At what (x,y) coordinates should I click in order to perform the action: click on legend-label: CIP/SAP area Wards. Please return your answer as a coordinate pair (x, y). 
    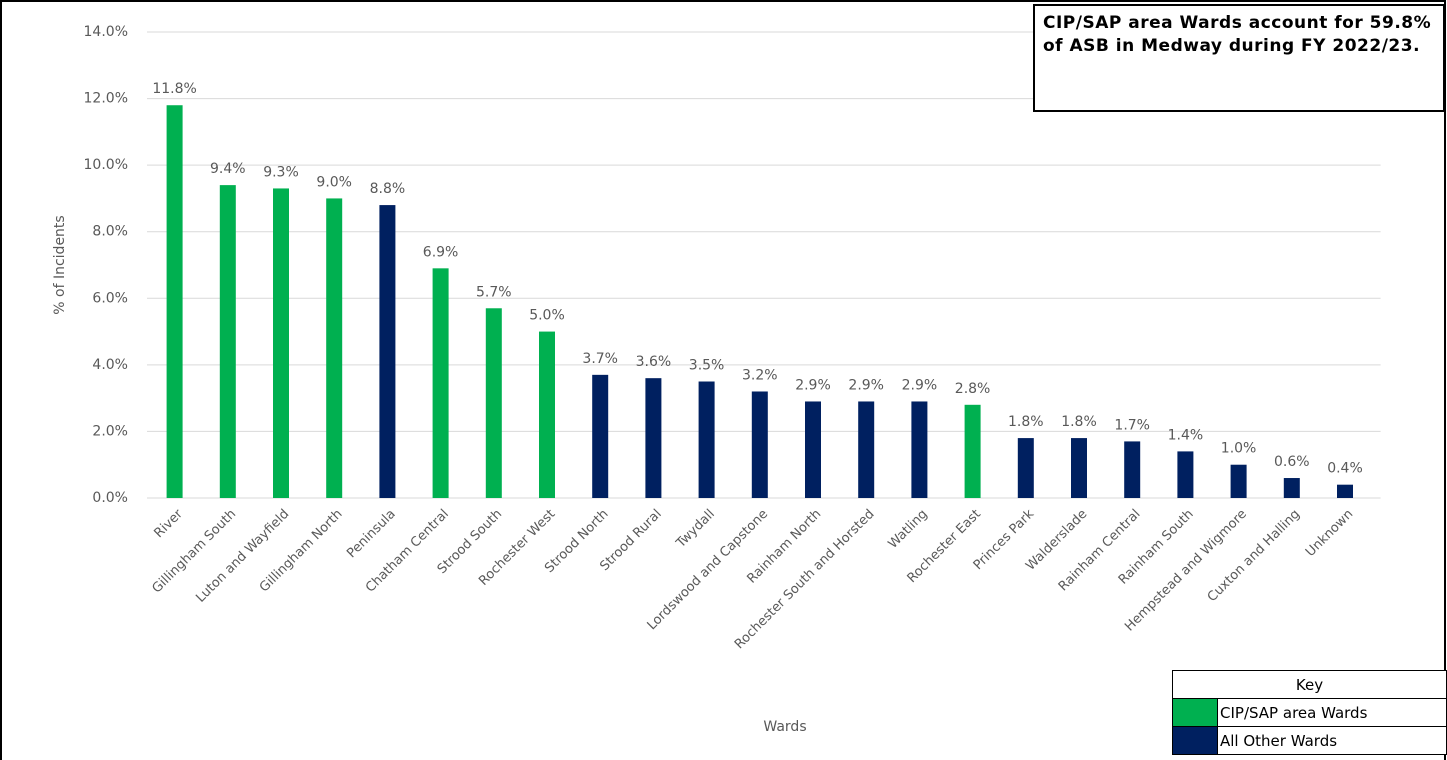
    Looking at the image, I should click on (1332, 712).